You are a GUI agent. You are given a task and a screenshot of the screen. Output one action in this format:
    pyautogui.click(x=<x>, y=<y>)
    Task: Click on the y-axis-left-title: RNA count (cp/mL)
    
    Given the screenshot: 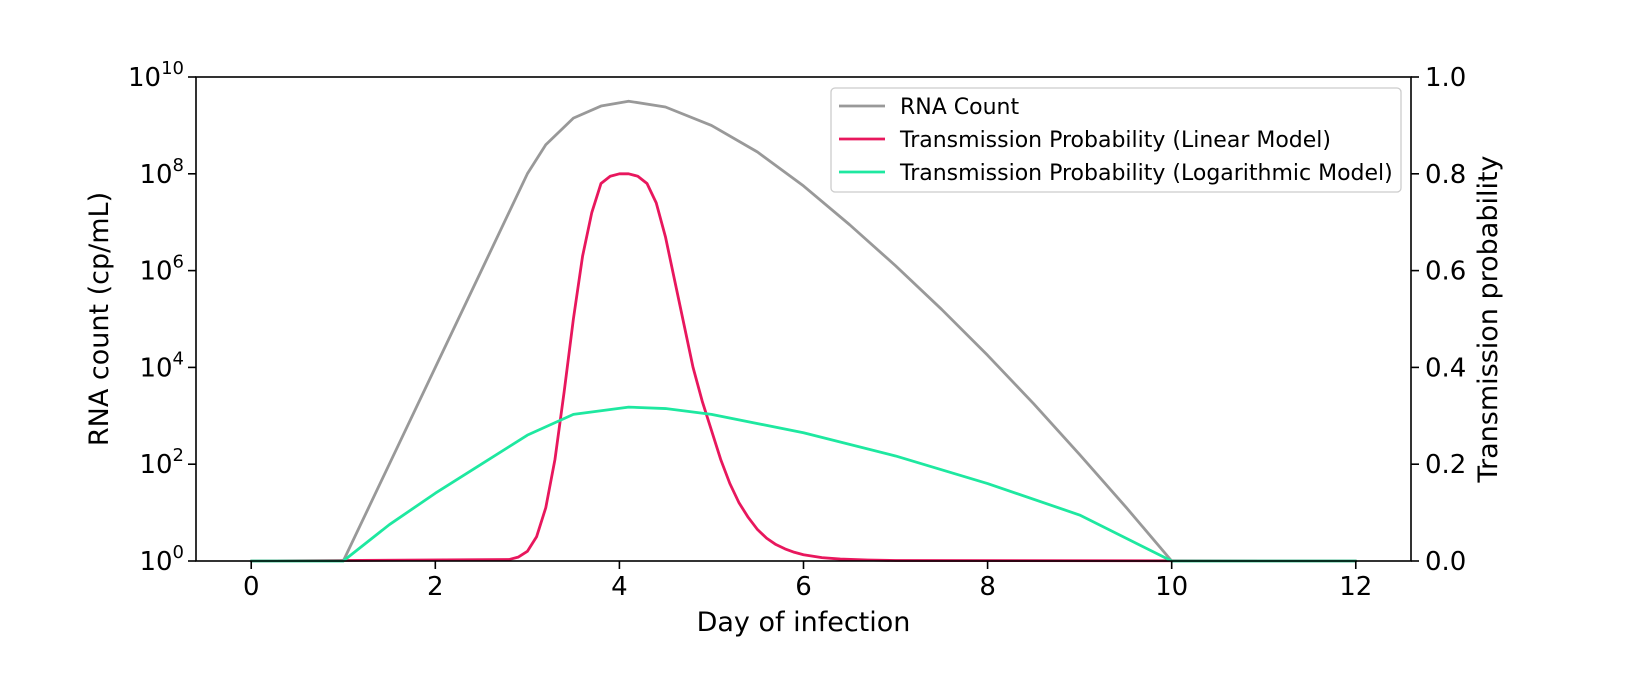 What is the action you would take?
    pyautogui.click(x=99, y=319)
    